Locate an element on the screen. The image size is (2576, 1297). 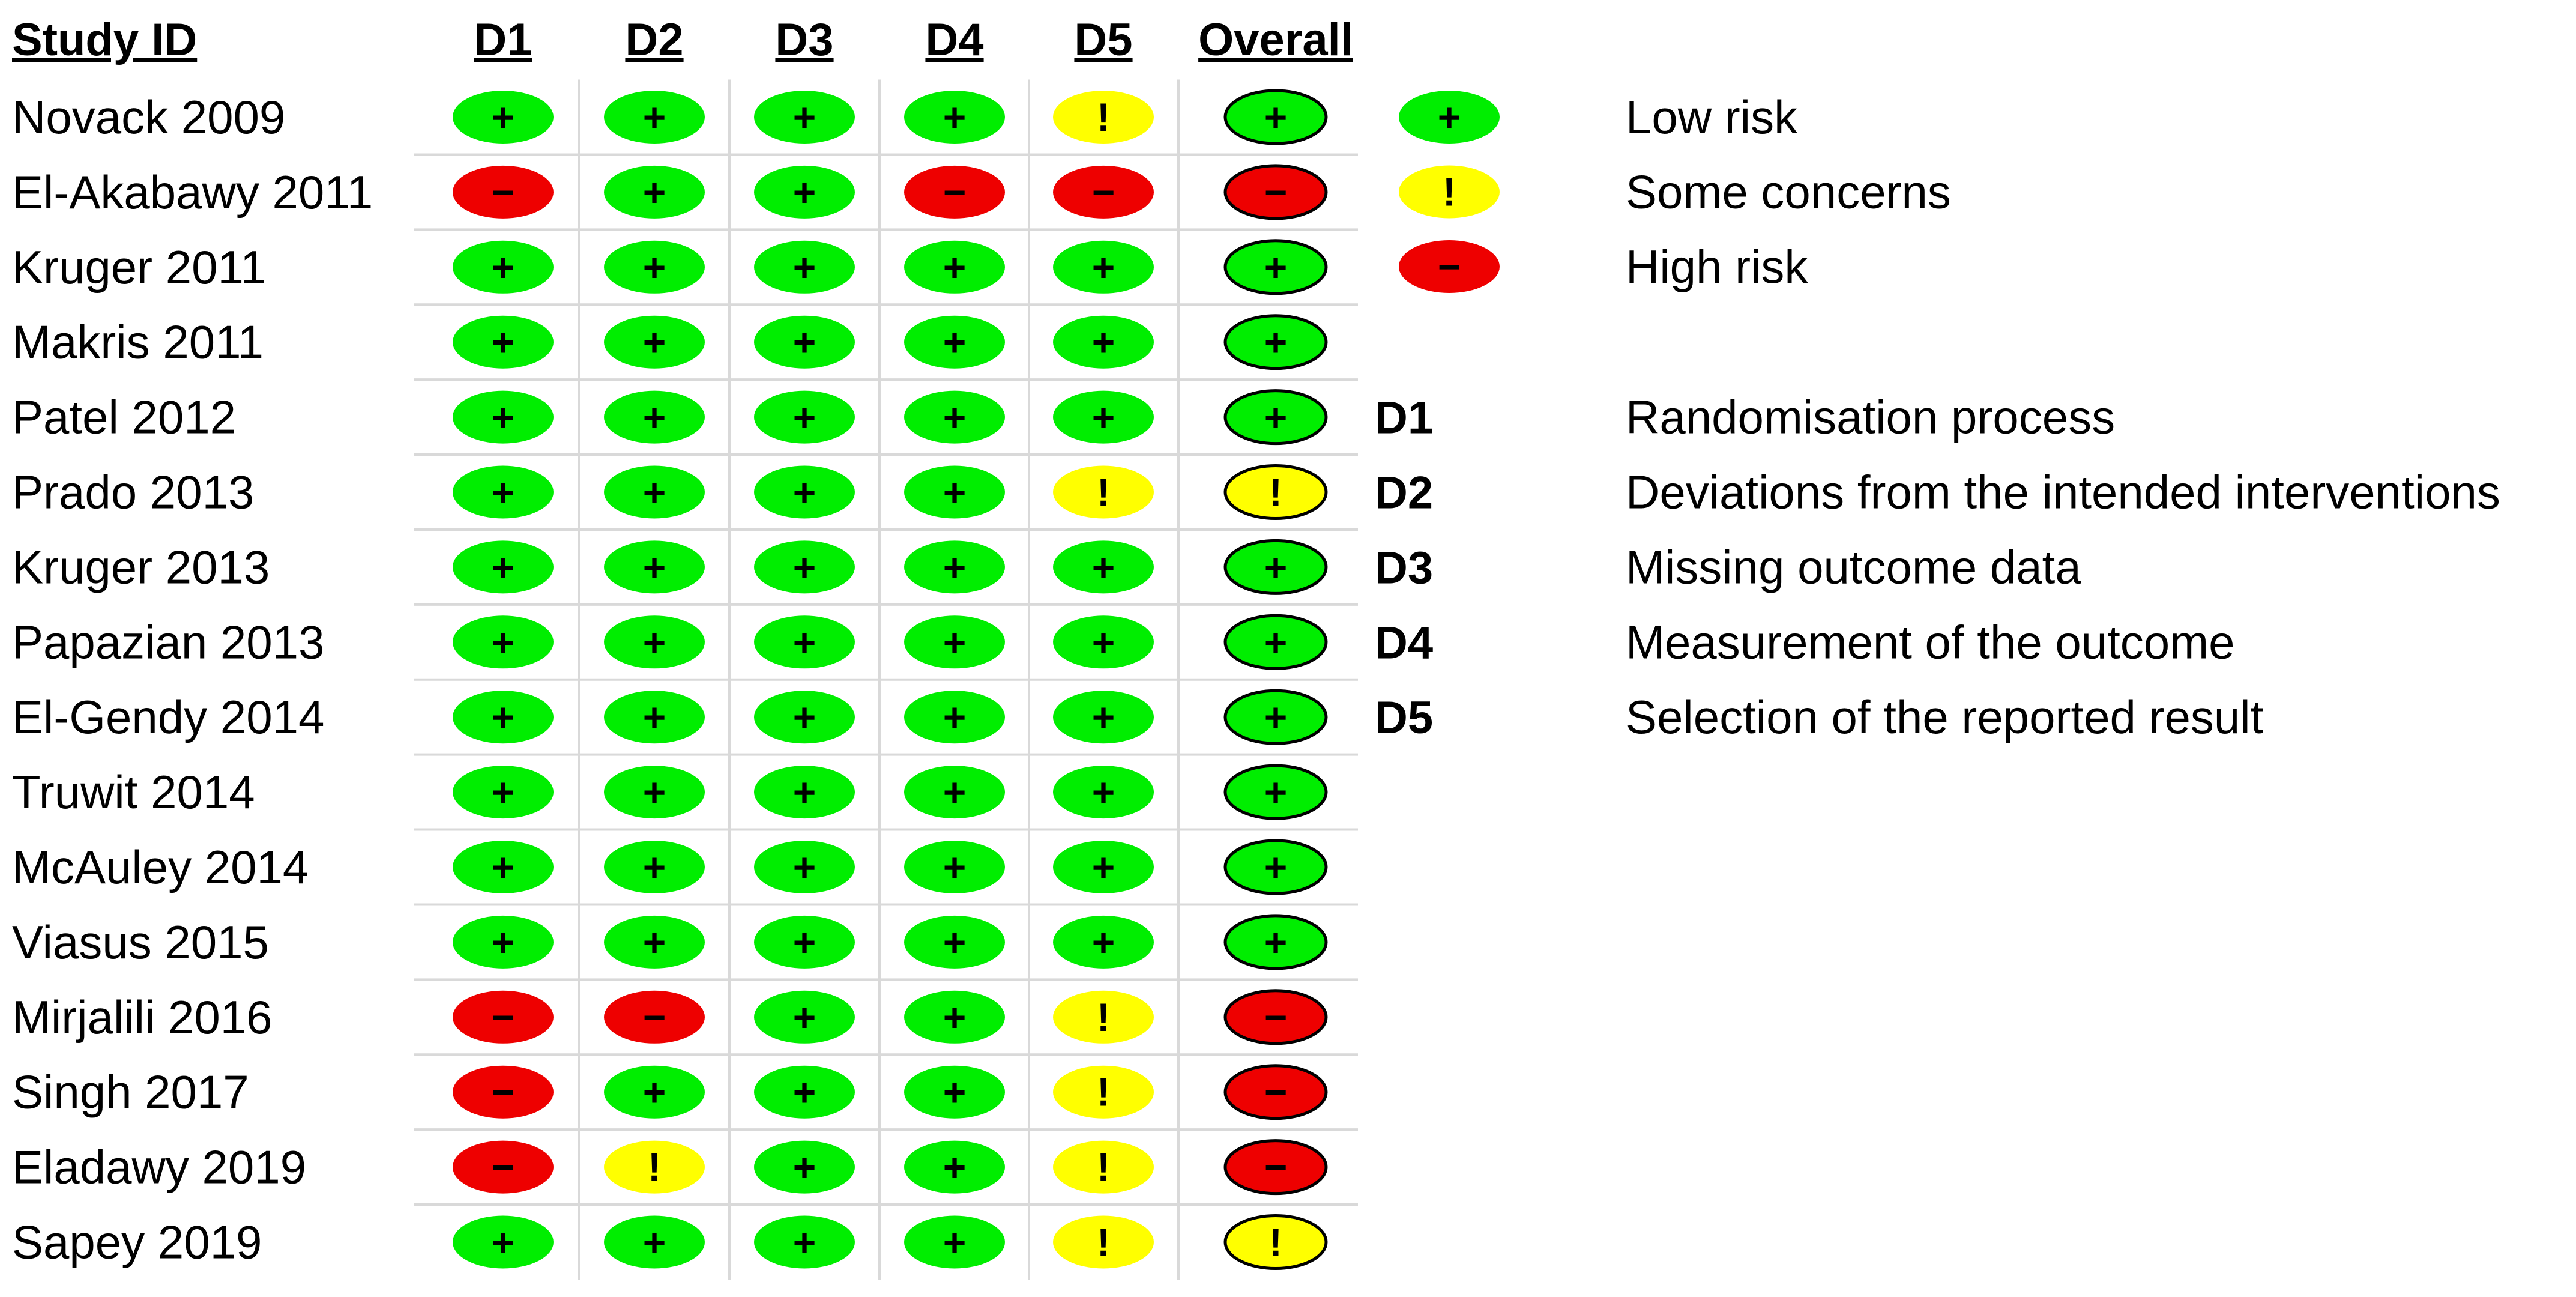
table-row: Kruger 2013 + + + + + + is located at coordinates (670, 567).